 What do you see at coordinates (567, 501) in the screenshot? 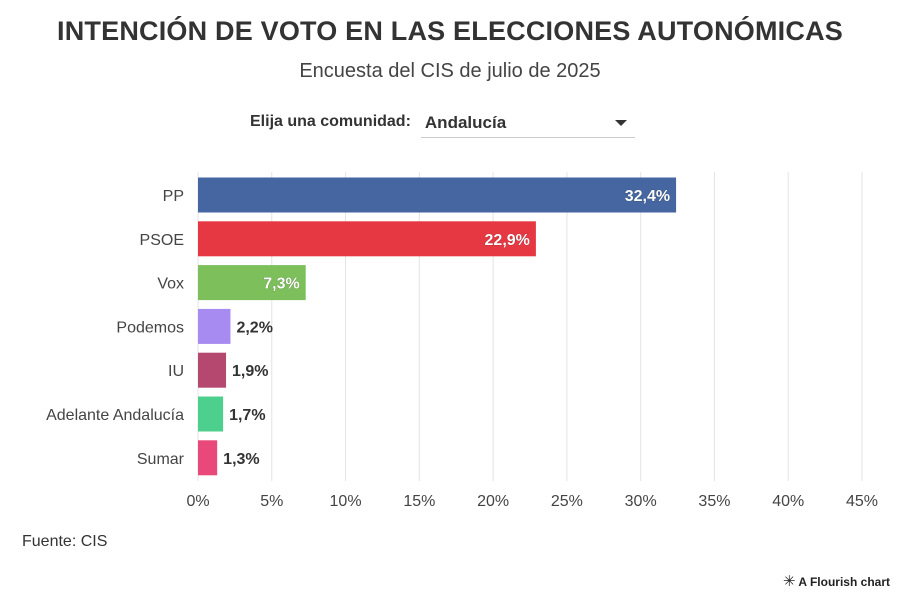
I see `x-tick-label: 25%` at bounding box center [567, 501].